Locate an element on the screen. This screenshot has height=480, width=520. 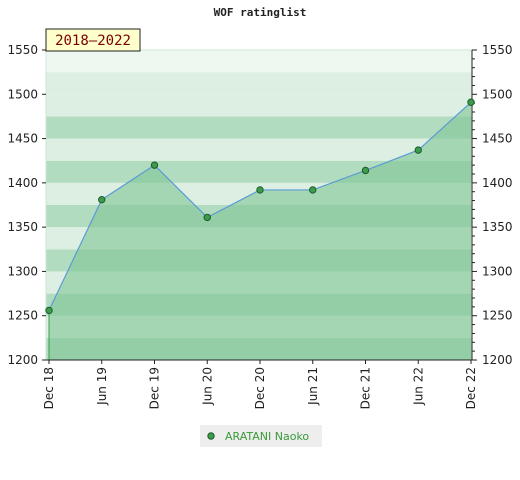
legend-marker is located at coordinates (211, 436).